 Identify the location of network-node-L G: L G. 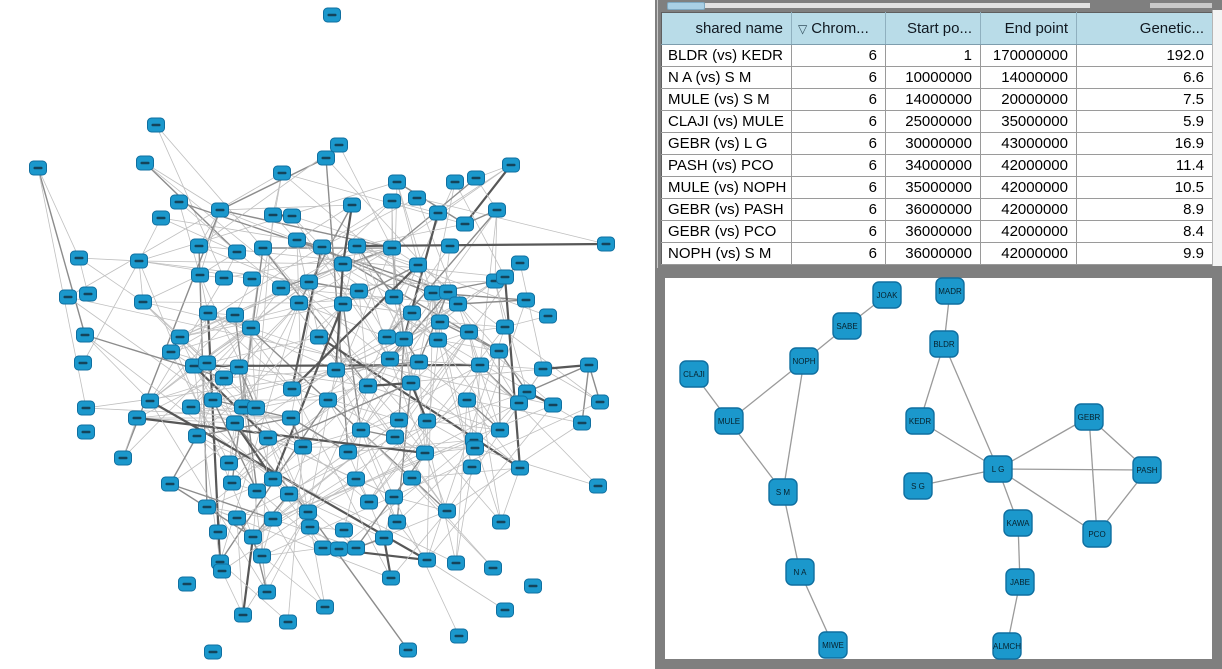
(998, 469).